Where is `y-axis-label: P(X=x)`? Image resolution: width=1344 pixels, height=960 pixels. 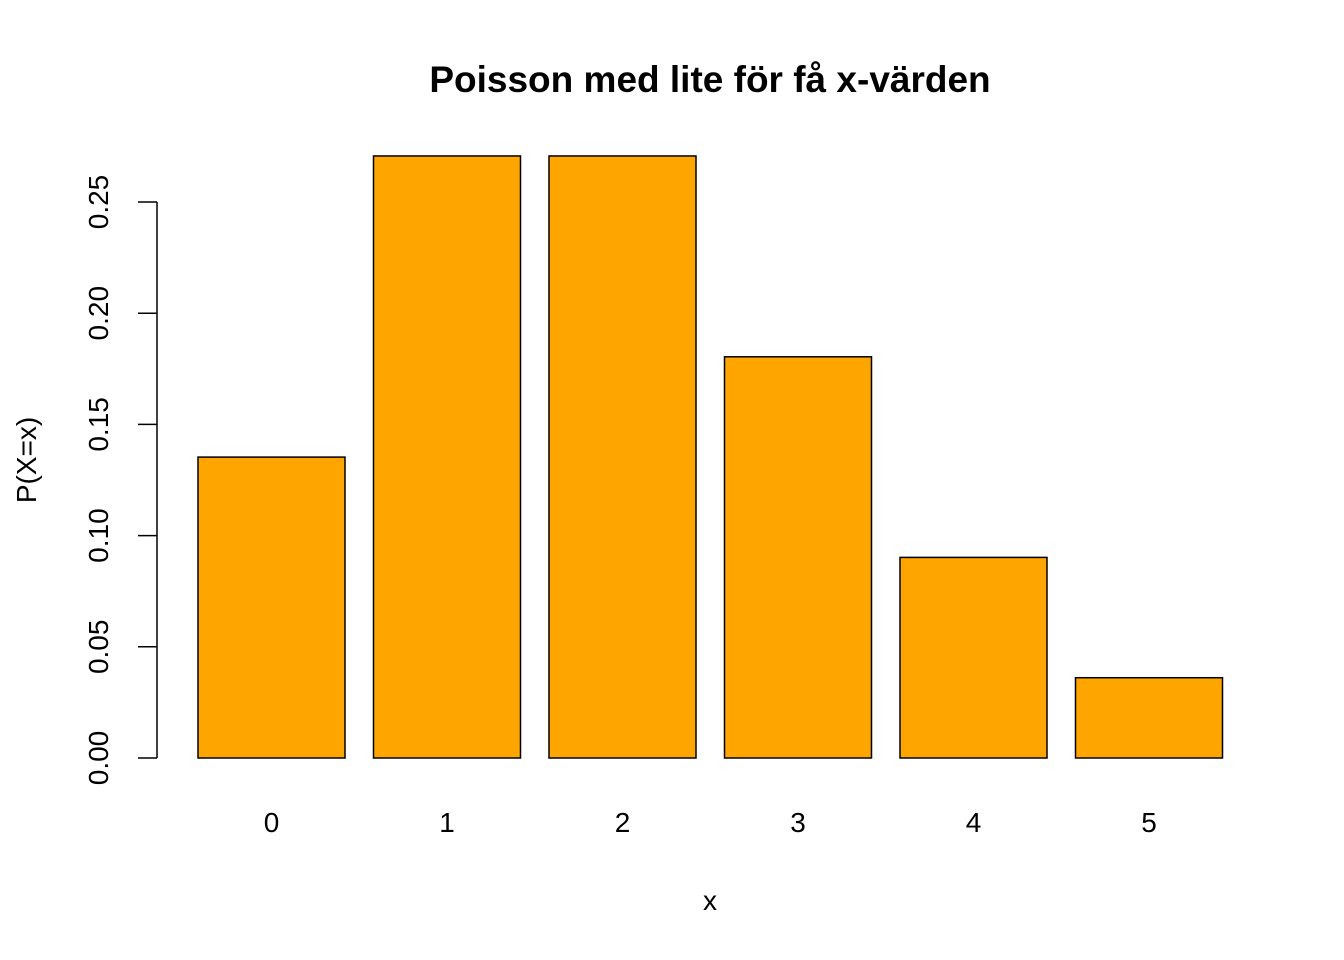
y-axis-label: P(X=x) is located at coordinates (26, 460).